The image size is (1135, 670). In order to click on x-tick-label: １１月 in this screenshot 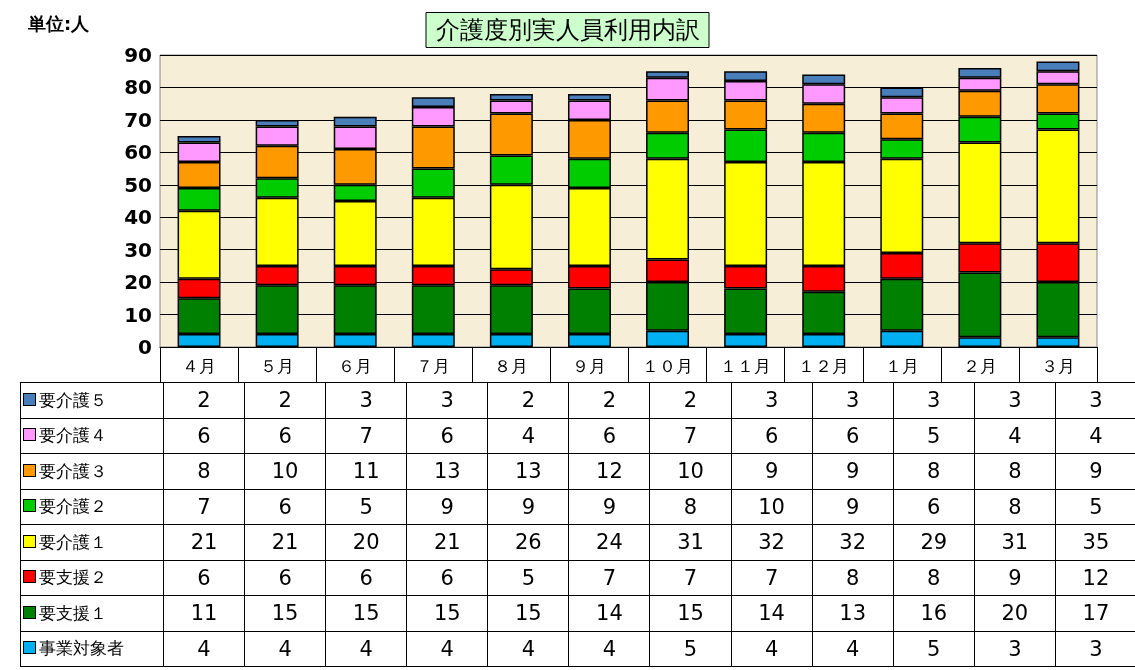, I will do `click(746, 365)`.